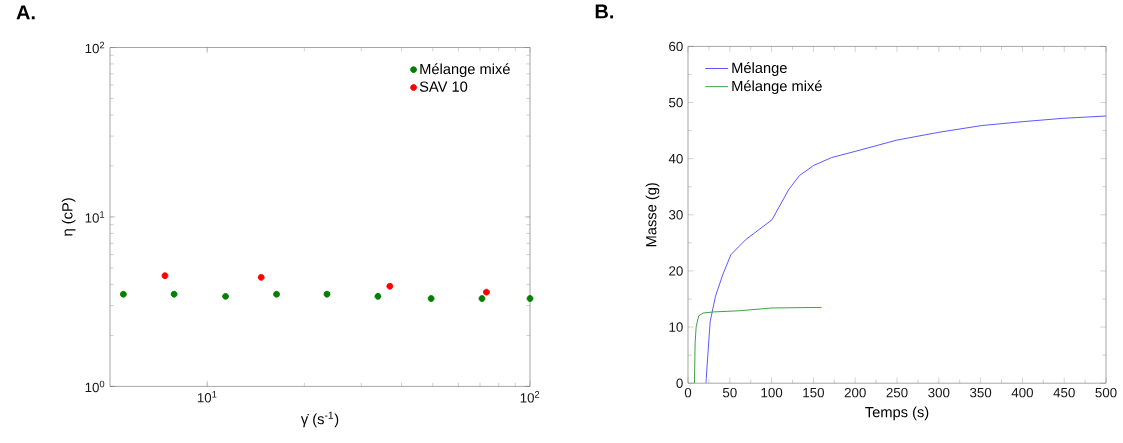 The image size is (1123, 443). Describe the element at coordinates (319, 419) in the screenshot. I see `x-axis-title: γ̇ (s$^{-1}$)` at that location.